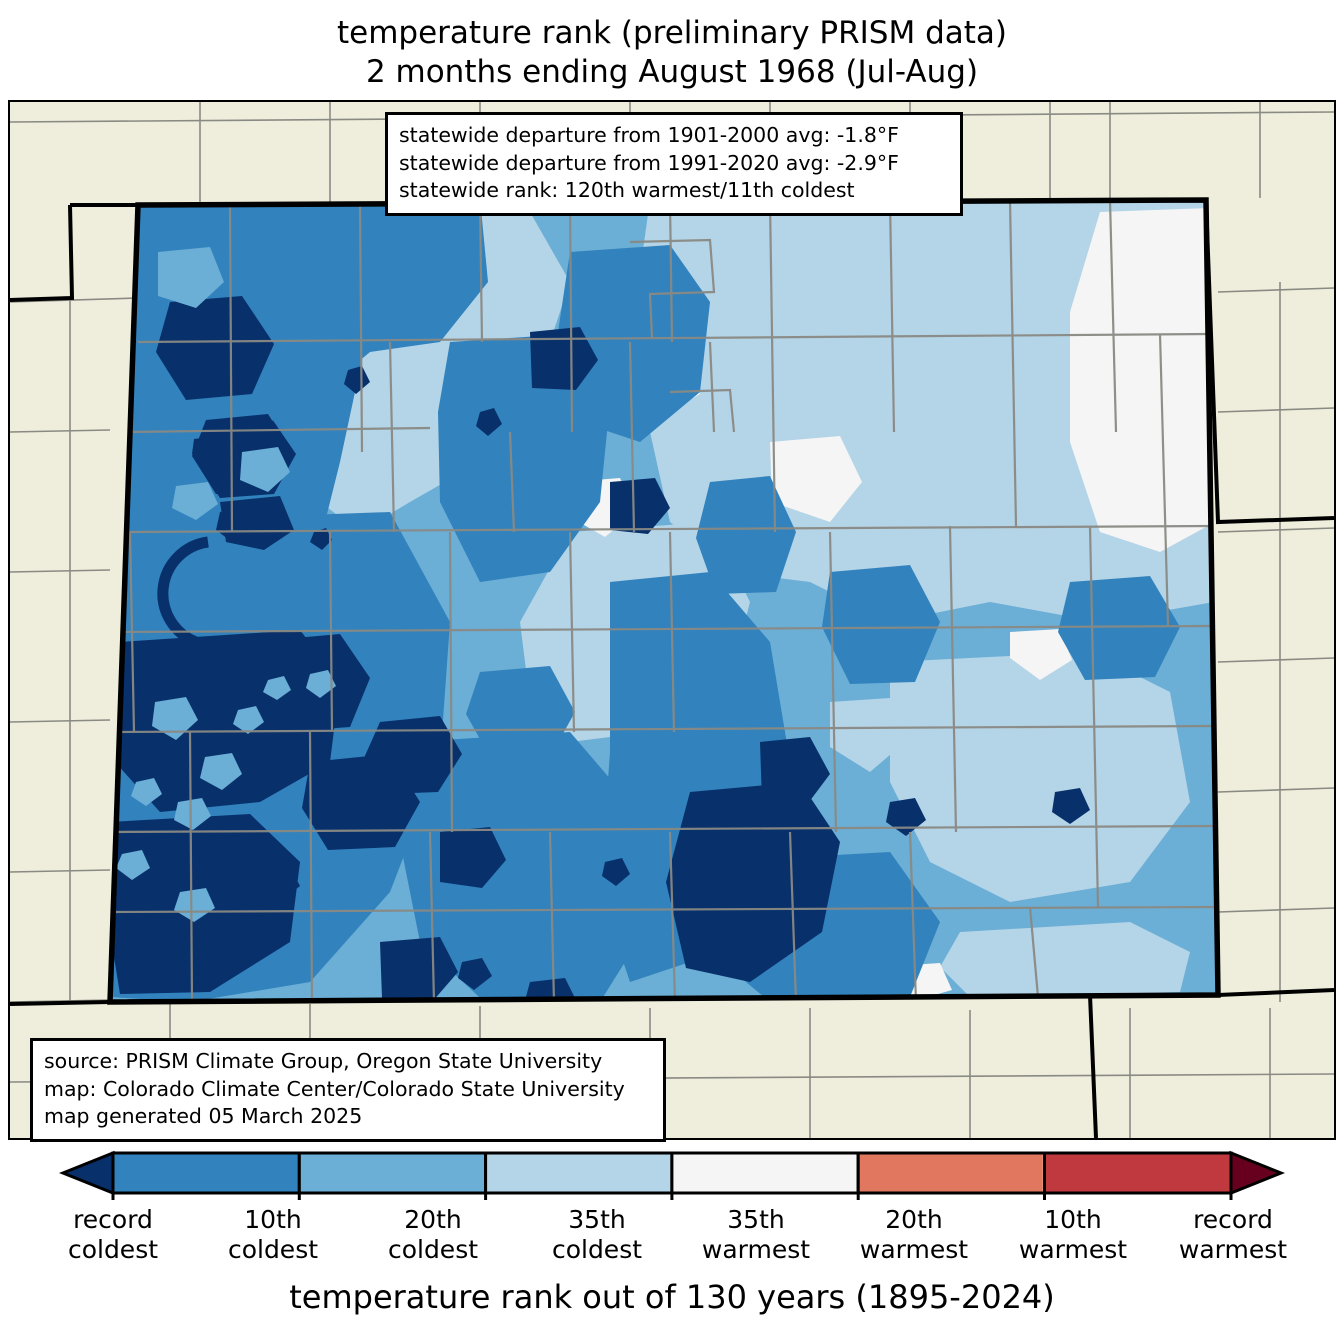 The width and height of the screenshot is (1344, 1332). Describe the element at coordinates (224, 383) in the screenshot. I see `contour-northwest-pockets` at that location.